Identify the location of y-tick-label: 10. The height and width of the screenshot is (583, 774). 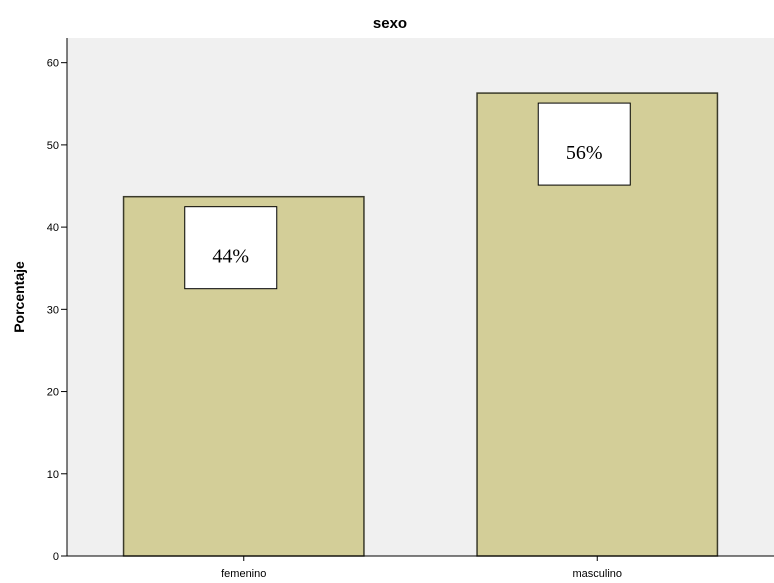
(53, 475).